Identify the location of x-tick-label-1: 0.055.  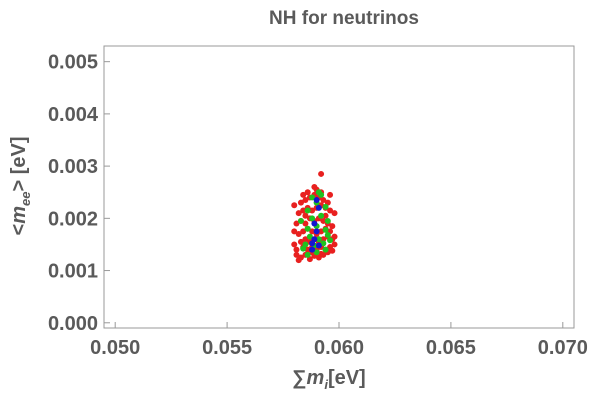
(227, 348).